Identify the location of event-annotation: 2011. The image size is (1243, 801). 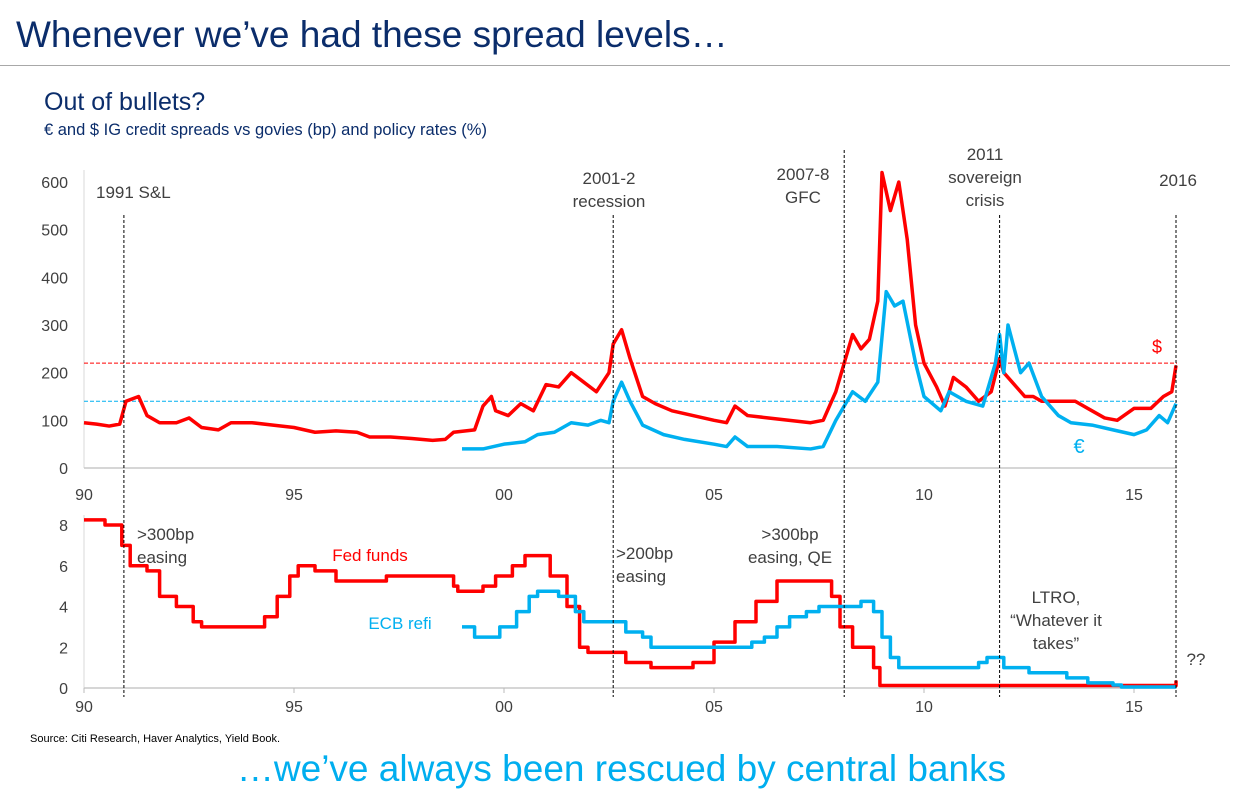
(985, 154).